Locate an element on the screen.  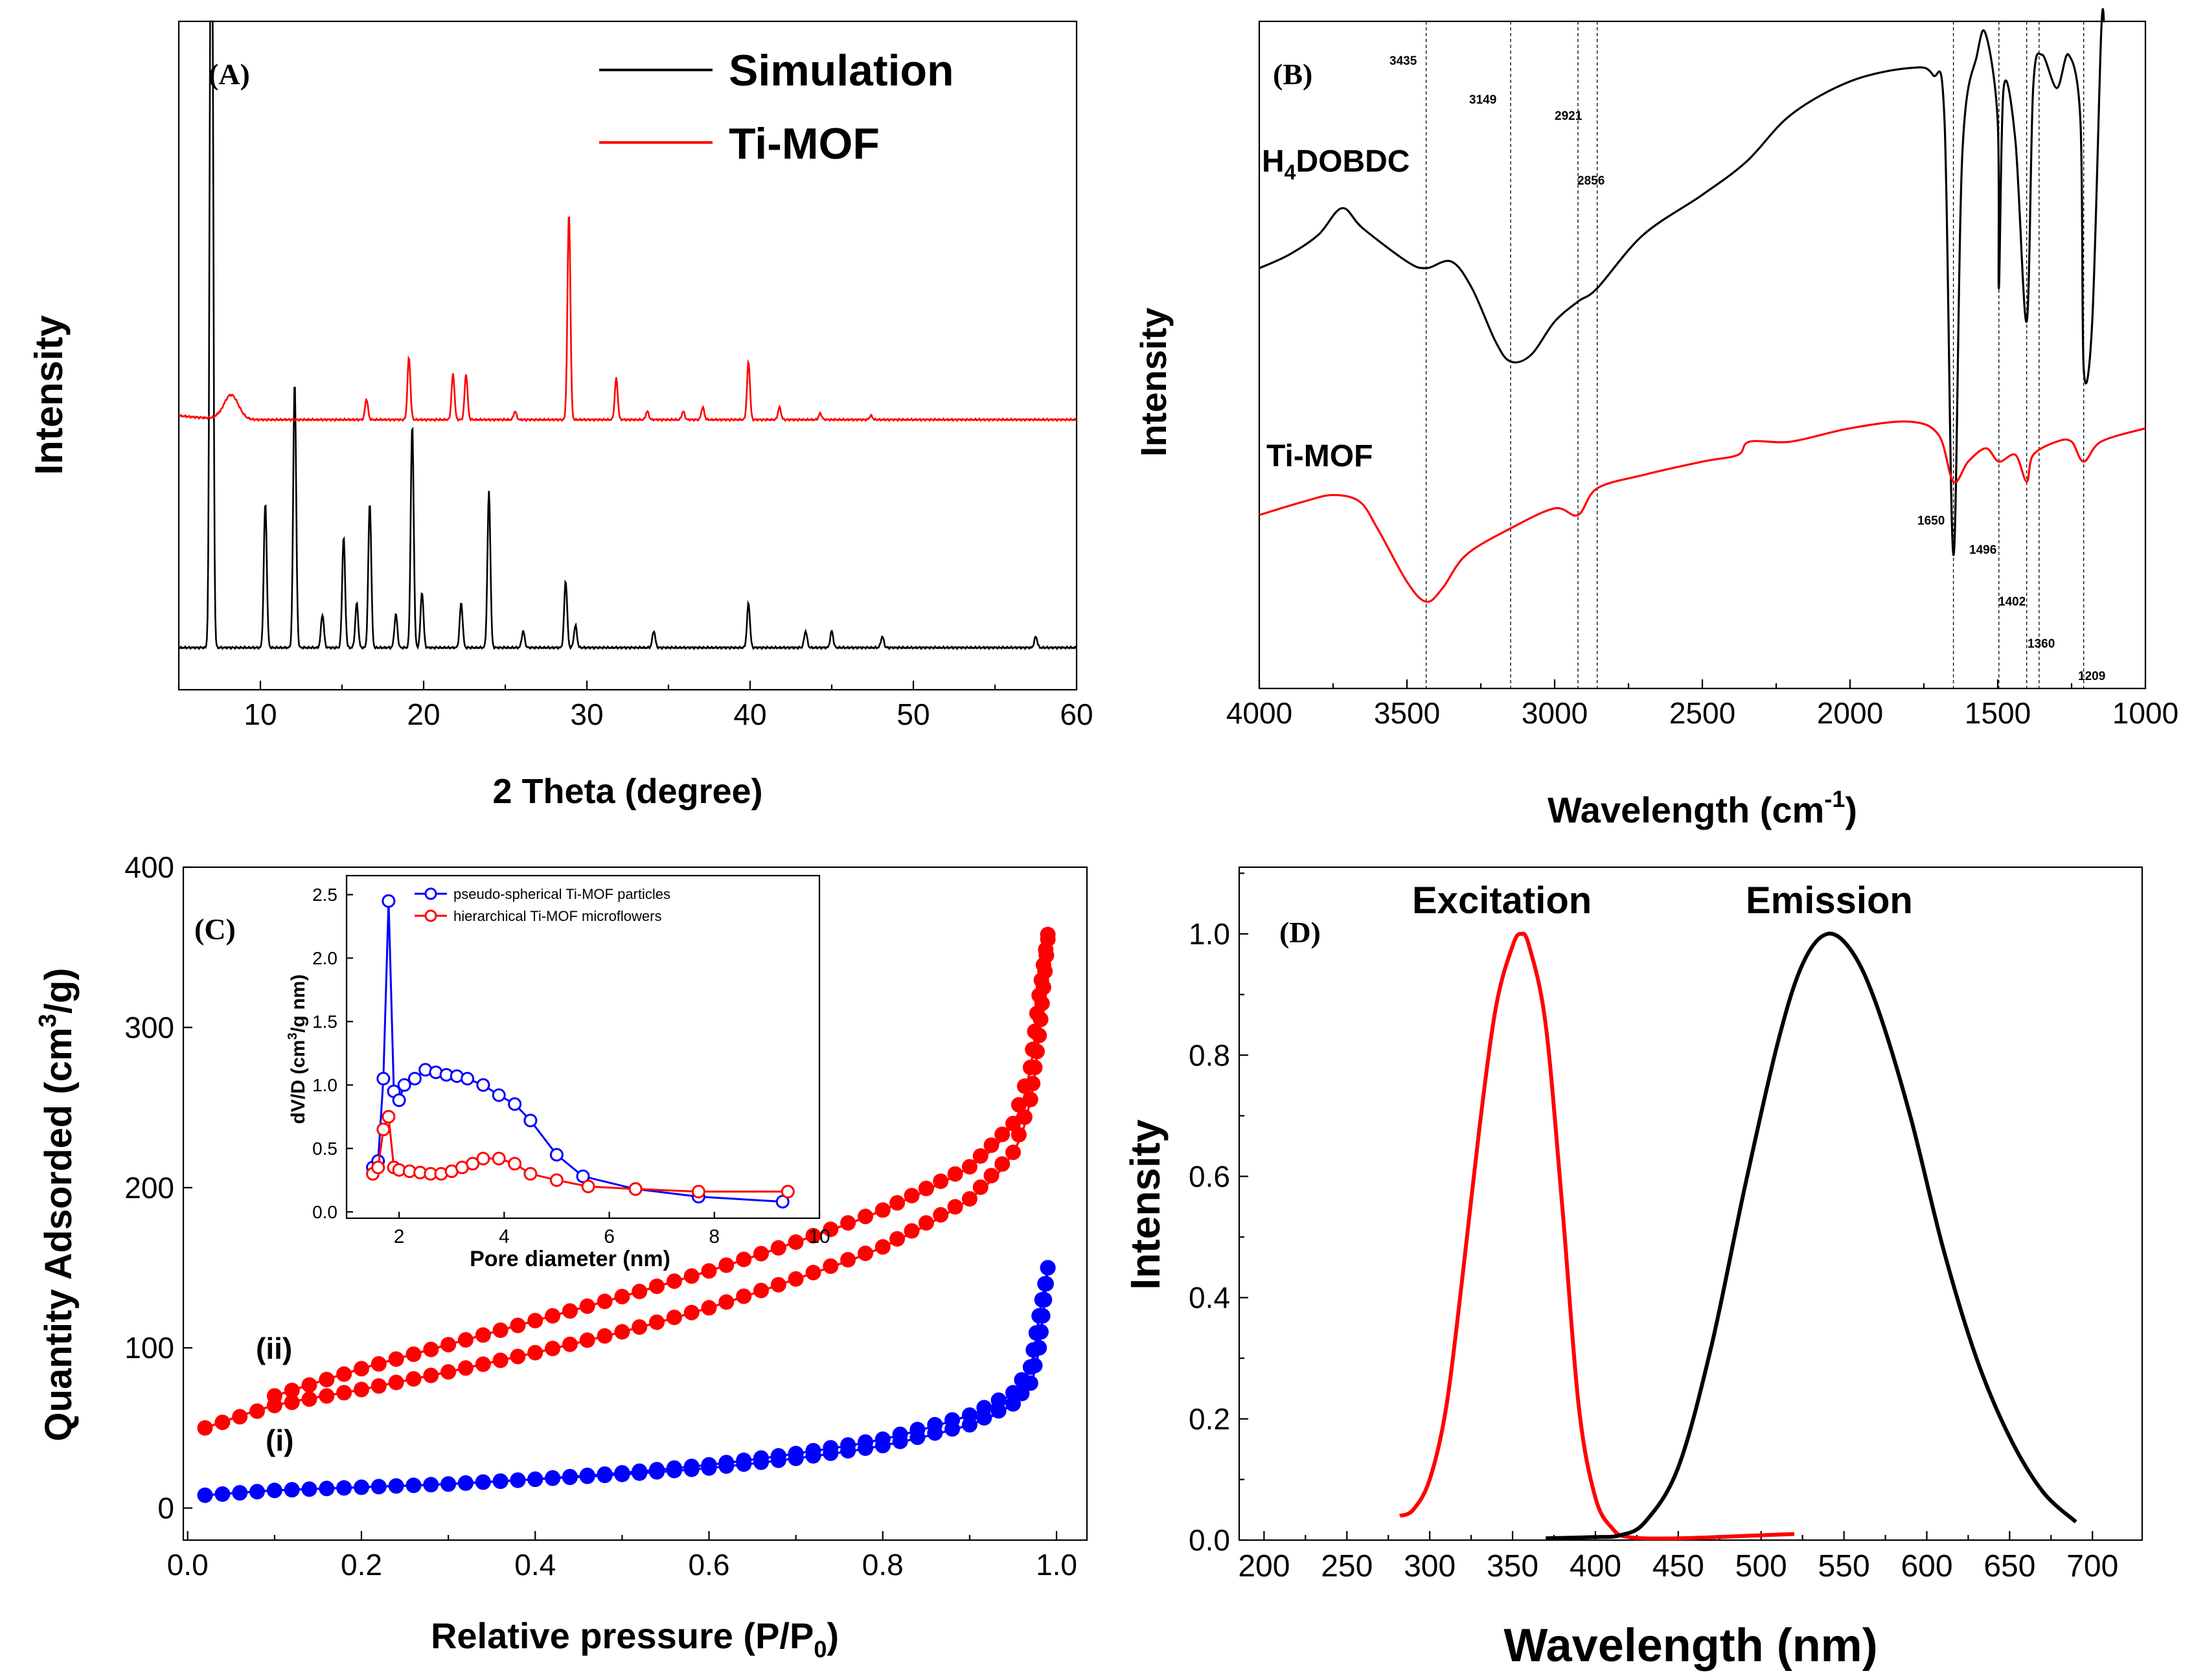
panel-d-y-tick-label: 0.8 is located at coordinates (1209, 1055).